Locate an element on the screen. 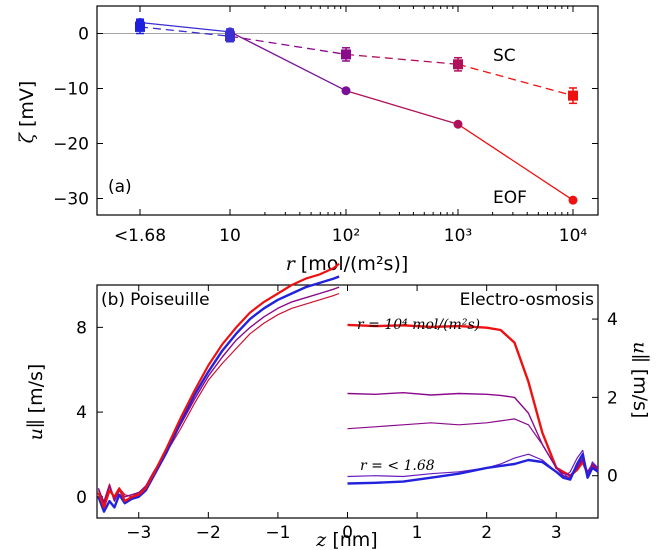 This screenshot has height=550, width=658. electro-osmosis-title: Electro-osmosis is located at coordinates (527, 300).